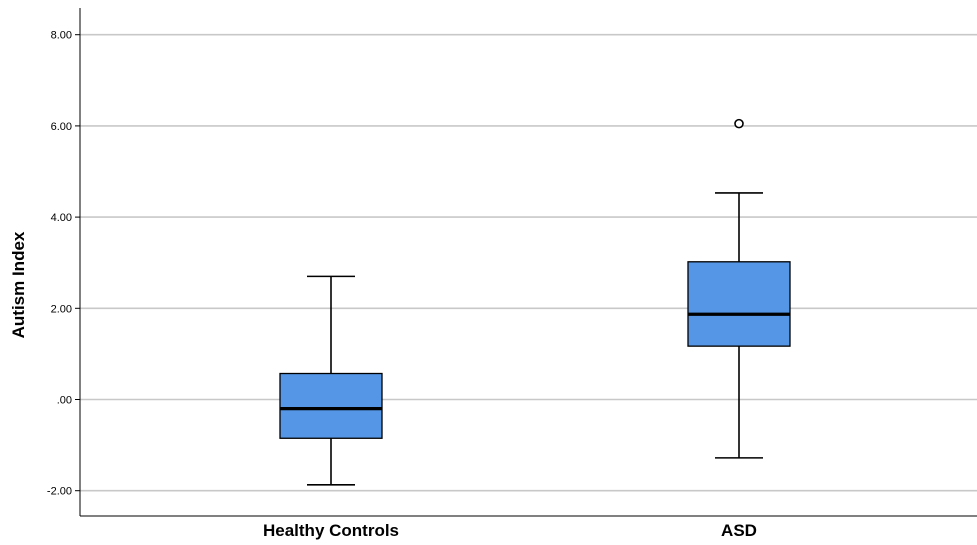 This screenshot has height=545, width=977. Describe the element at coordinates (61, 127) in the screenshot. I see `y-tick-label: 6.00` at that location.